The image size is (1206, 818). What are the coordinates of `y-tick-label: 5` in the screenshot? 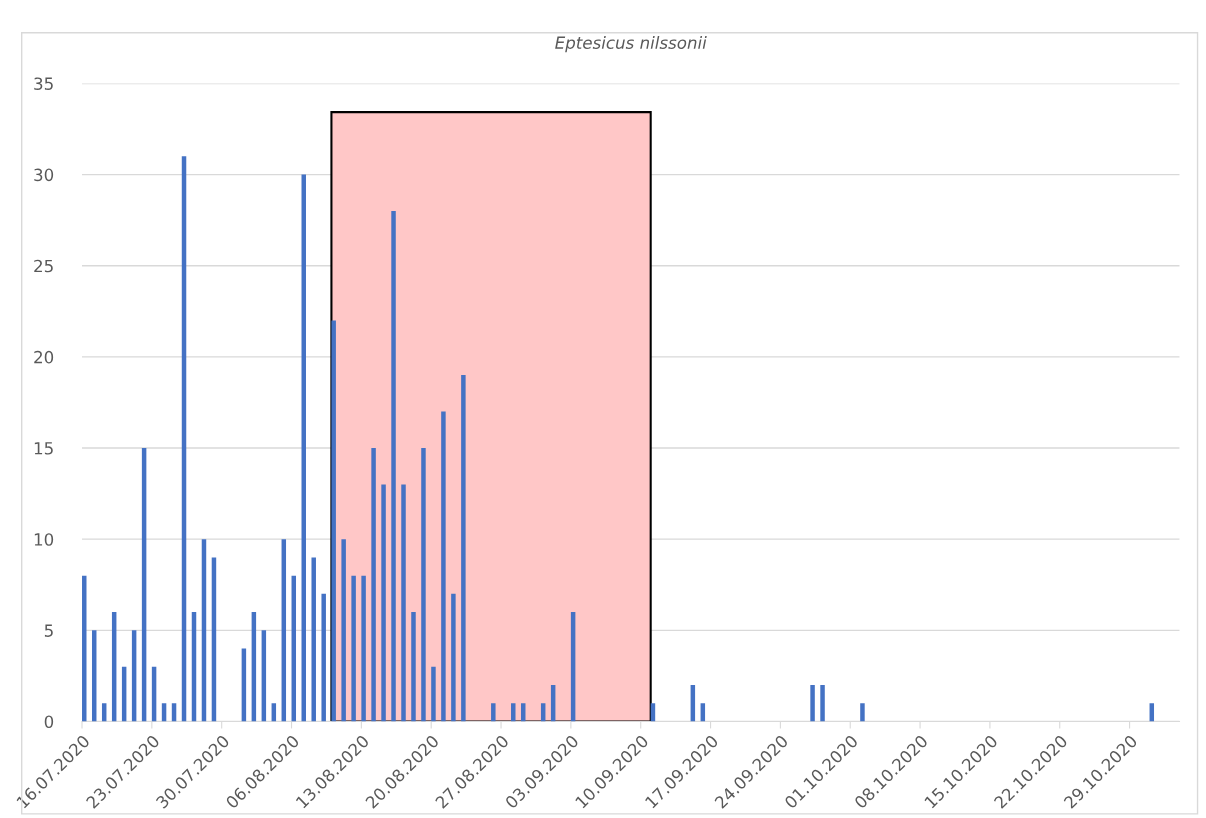 It's located at (48, 630).